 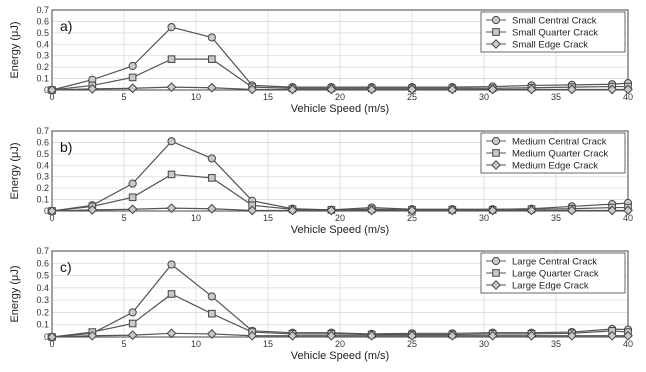 I want to click on legend-entry: Medium Edge Crack, so click(x=555, y=165).